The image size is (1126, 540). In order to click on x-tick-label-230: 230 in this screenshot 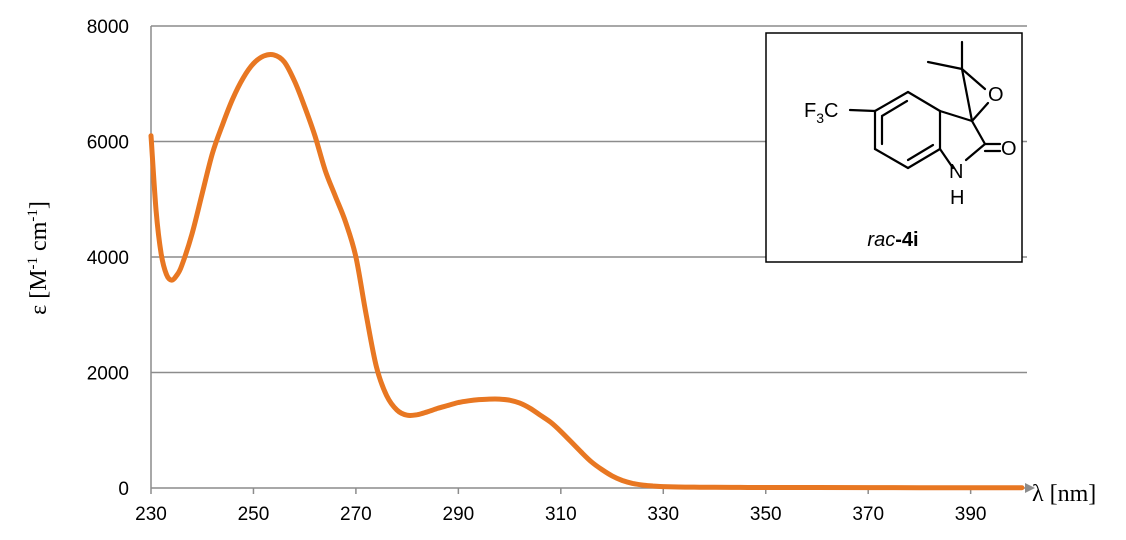, I will do `click(151, 514)`.